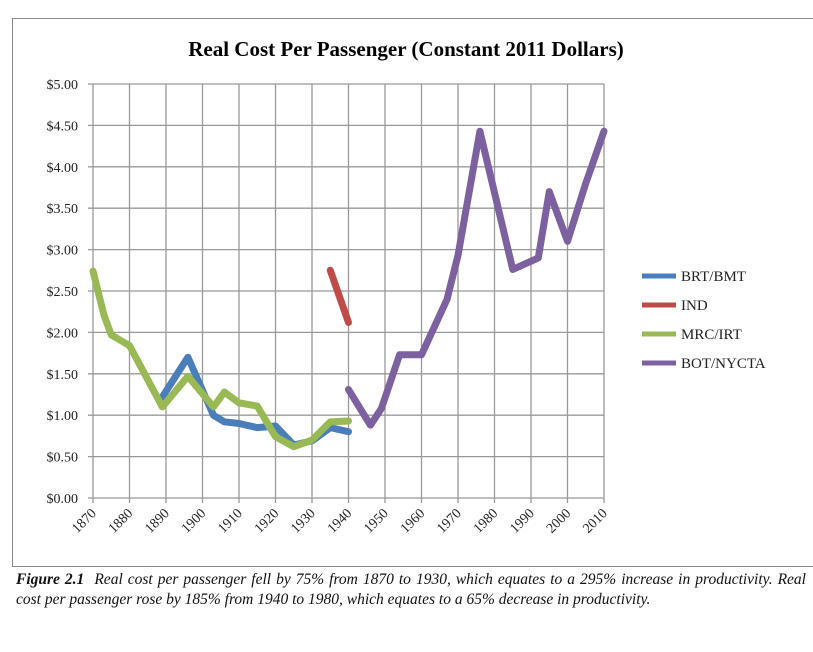 This screenshot has width=813, height=652. What do you see at coordinates (63, 209) in the screenshot?
I see `y-tick-label: $3.50` at bounding box center [63, 209].